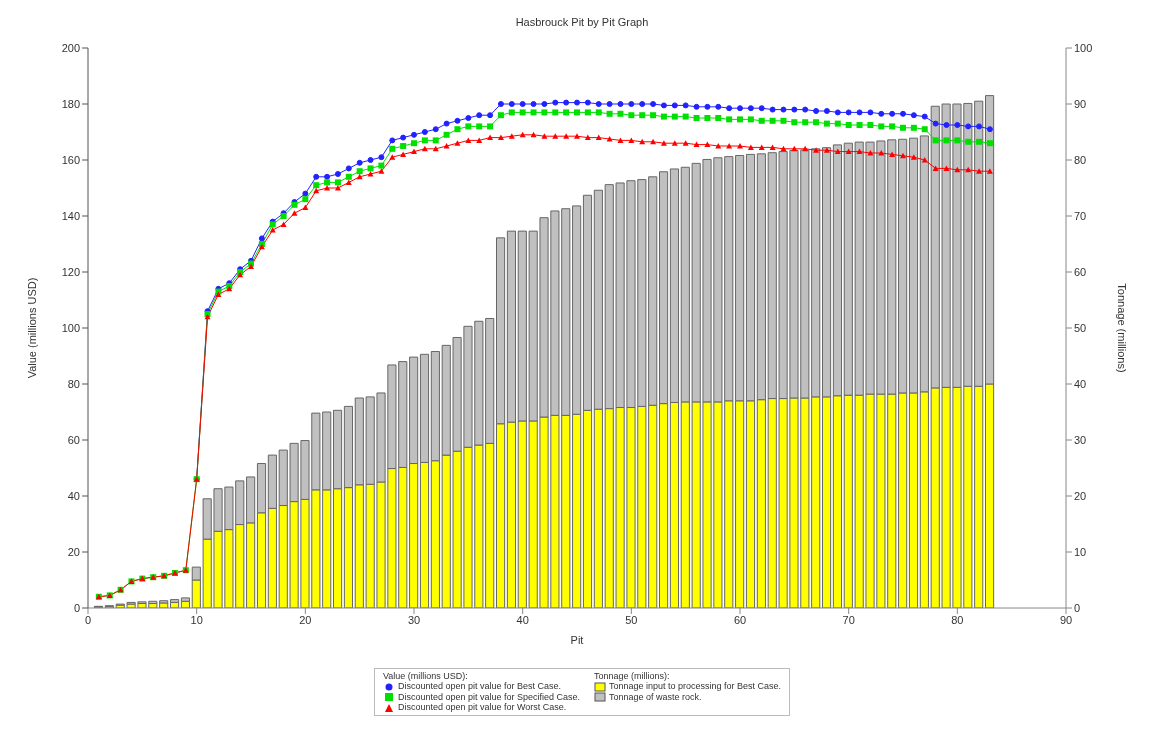 Image resolution: width=1164 pixels, height=745 pixels. Describe the element at coordinates (70, 47) in the screenshot. I see `y-tick-label: 200` at that location.